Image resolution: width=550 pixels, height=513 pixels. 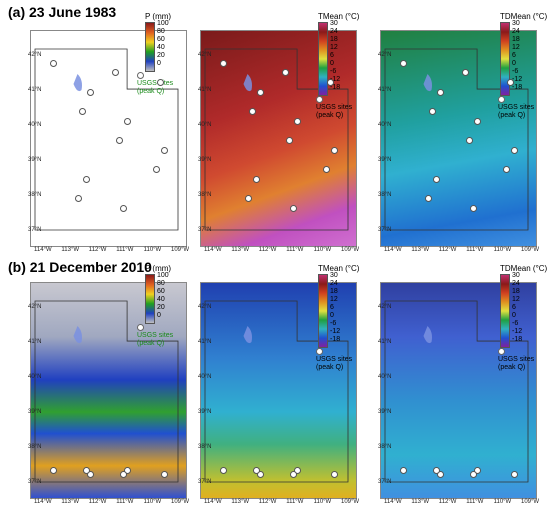 What do you see at coordinates (152, 502) in the screenshot?
I see `longitude-label: 110°W` at bounding box center [152, 502].